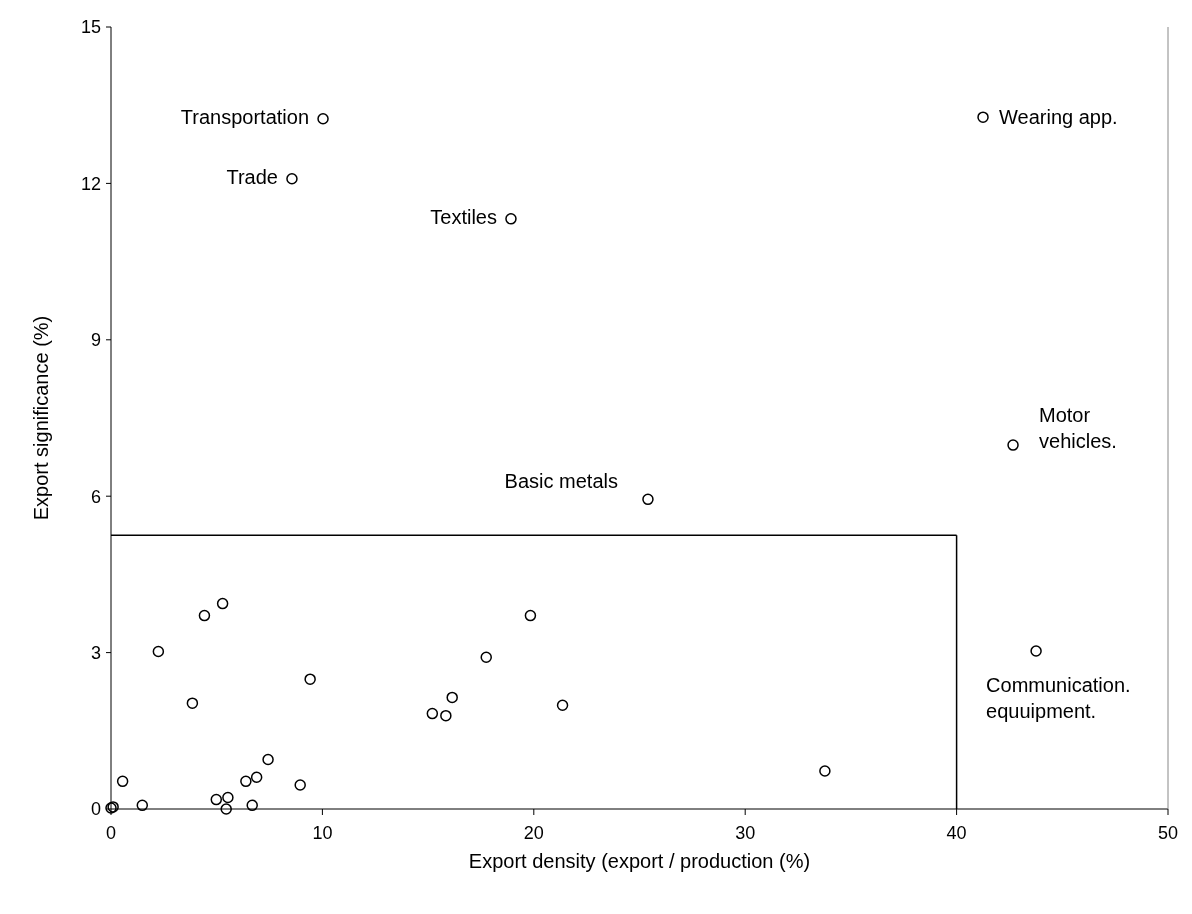 This screenshot has width=1192, height=914. I want to click on x-tick-label: 20, so click(533, 833).